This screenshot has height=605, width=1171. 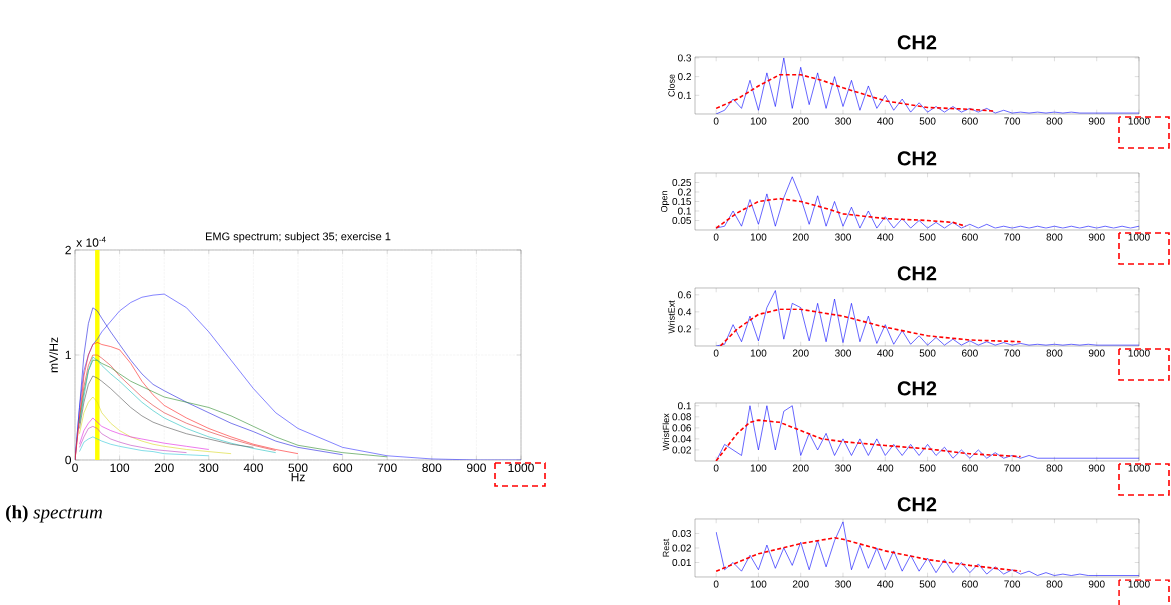 What do you see at coordinates (671, 317) in the screenshot?
I see `y-axis-title: WristExt` at bounding box center [671, 317].